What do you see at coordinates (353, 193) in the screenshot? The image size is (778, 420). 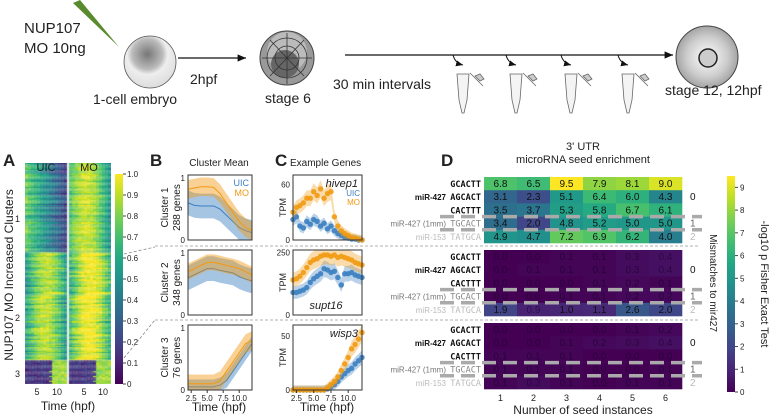 I see `legend-uic: UIC` at bounding box center [353, 193].